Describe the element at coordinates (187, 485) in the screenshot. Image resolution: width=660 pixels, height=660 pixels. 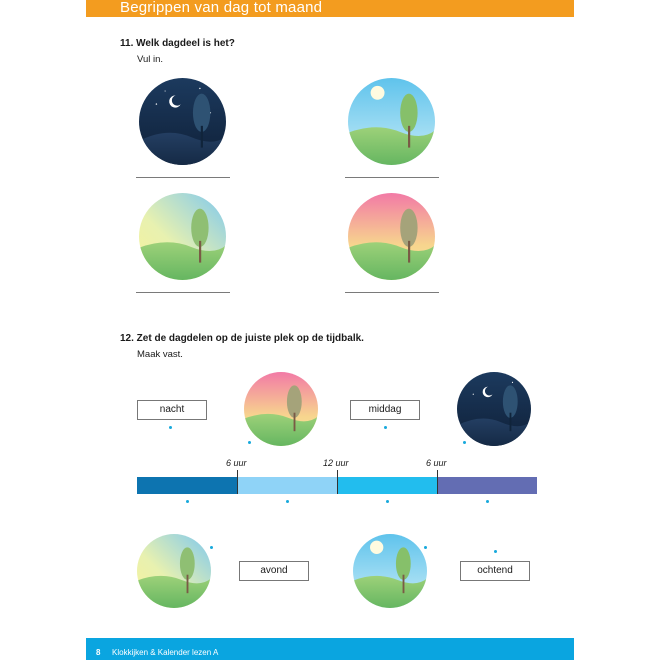
I see `timeline-segment-night` at that location.